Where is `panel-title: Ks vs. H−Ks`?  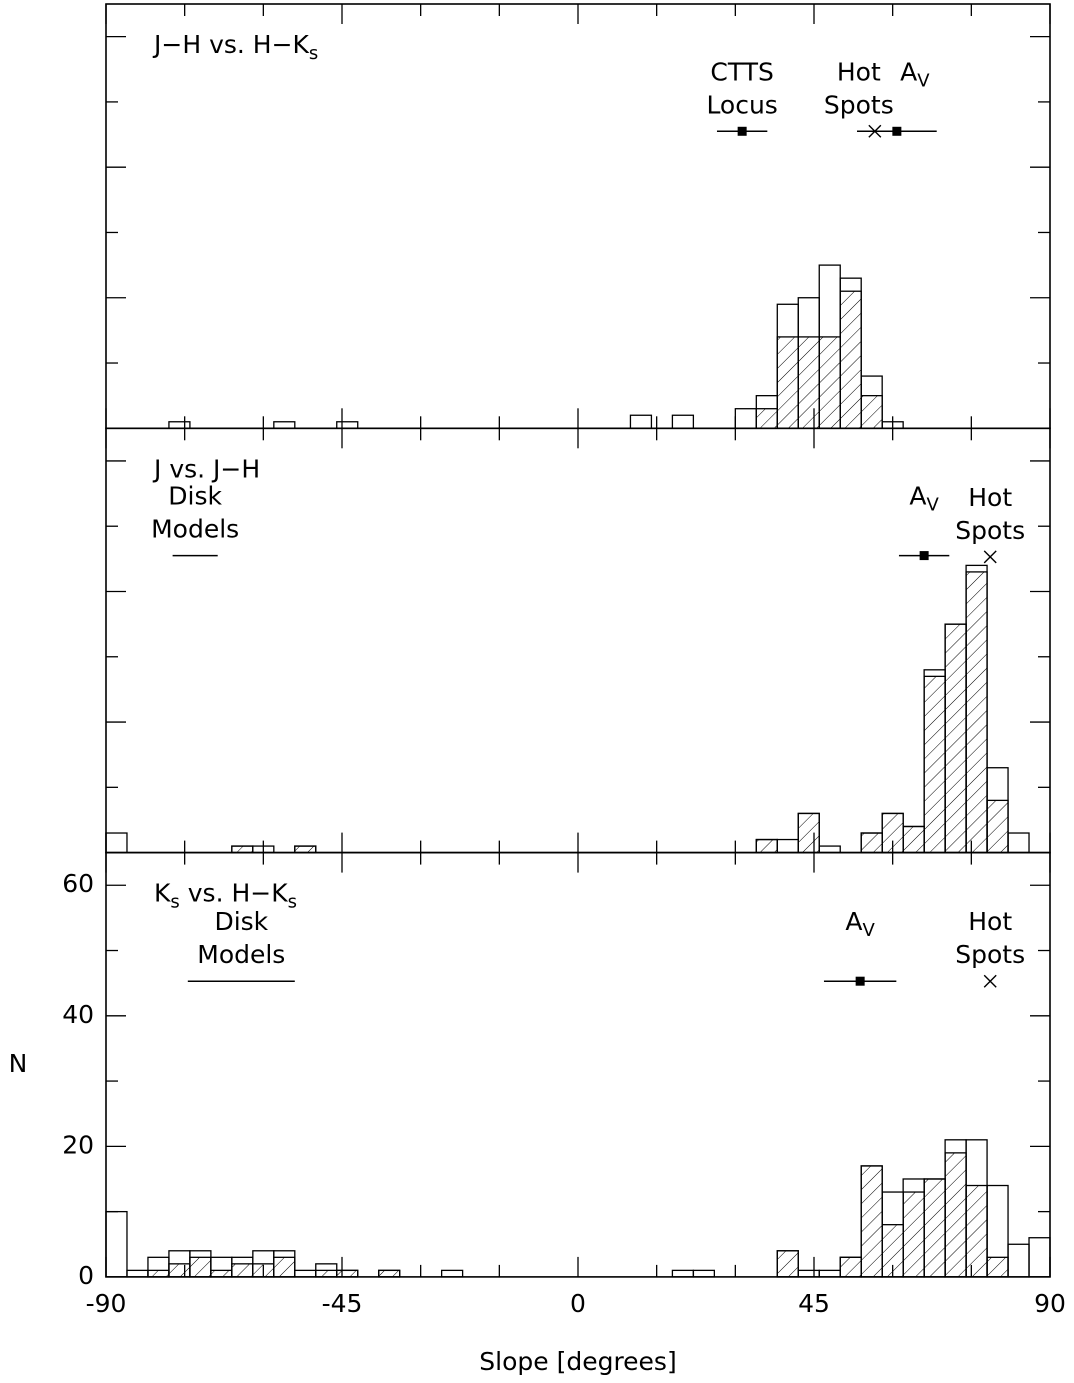 panel-title: Ks vs. H−Ks is located at coordinates (225, 896).